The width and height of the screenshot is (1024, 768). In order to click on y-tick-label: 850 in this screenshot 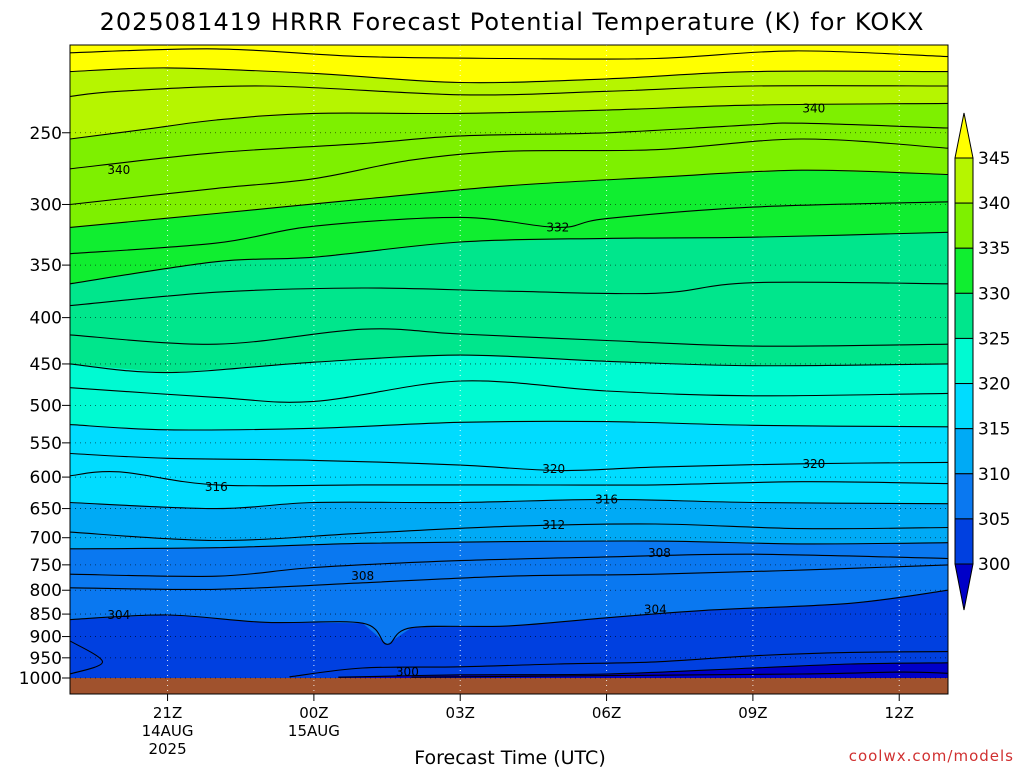, I will do `click(46, 615)`.